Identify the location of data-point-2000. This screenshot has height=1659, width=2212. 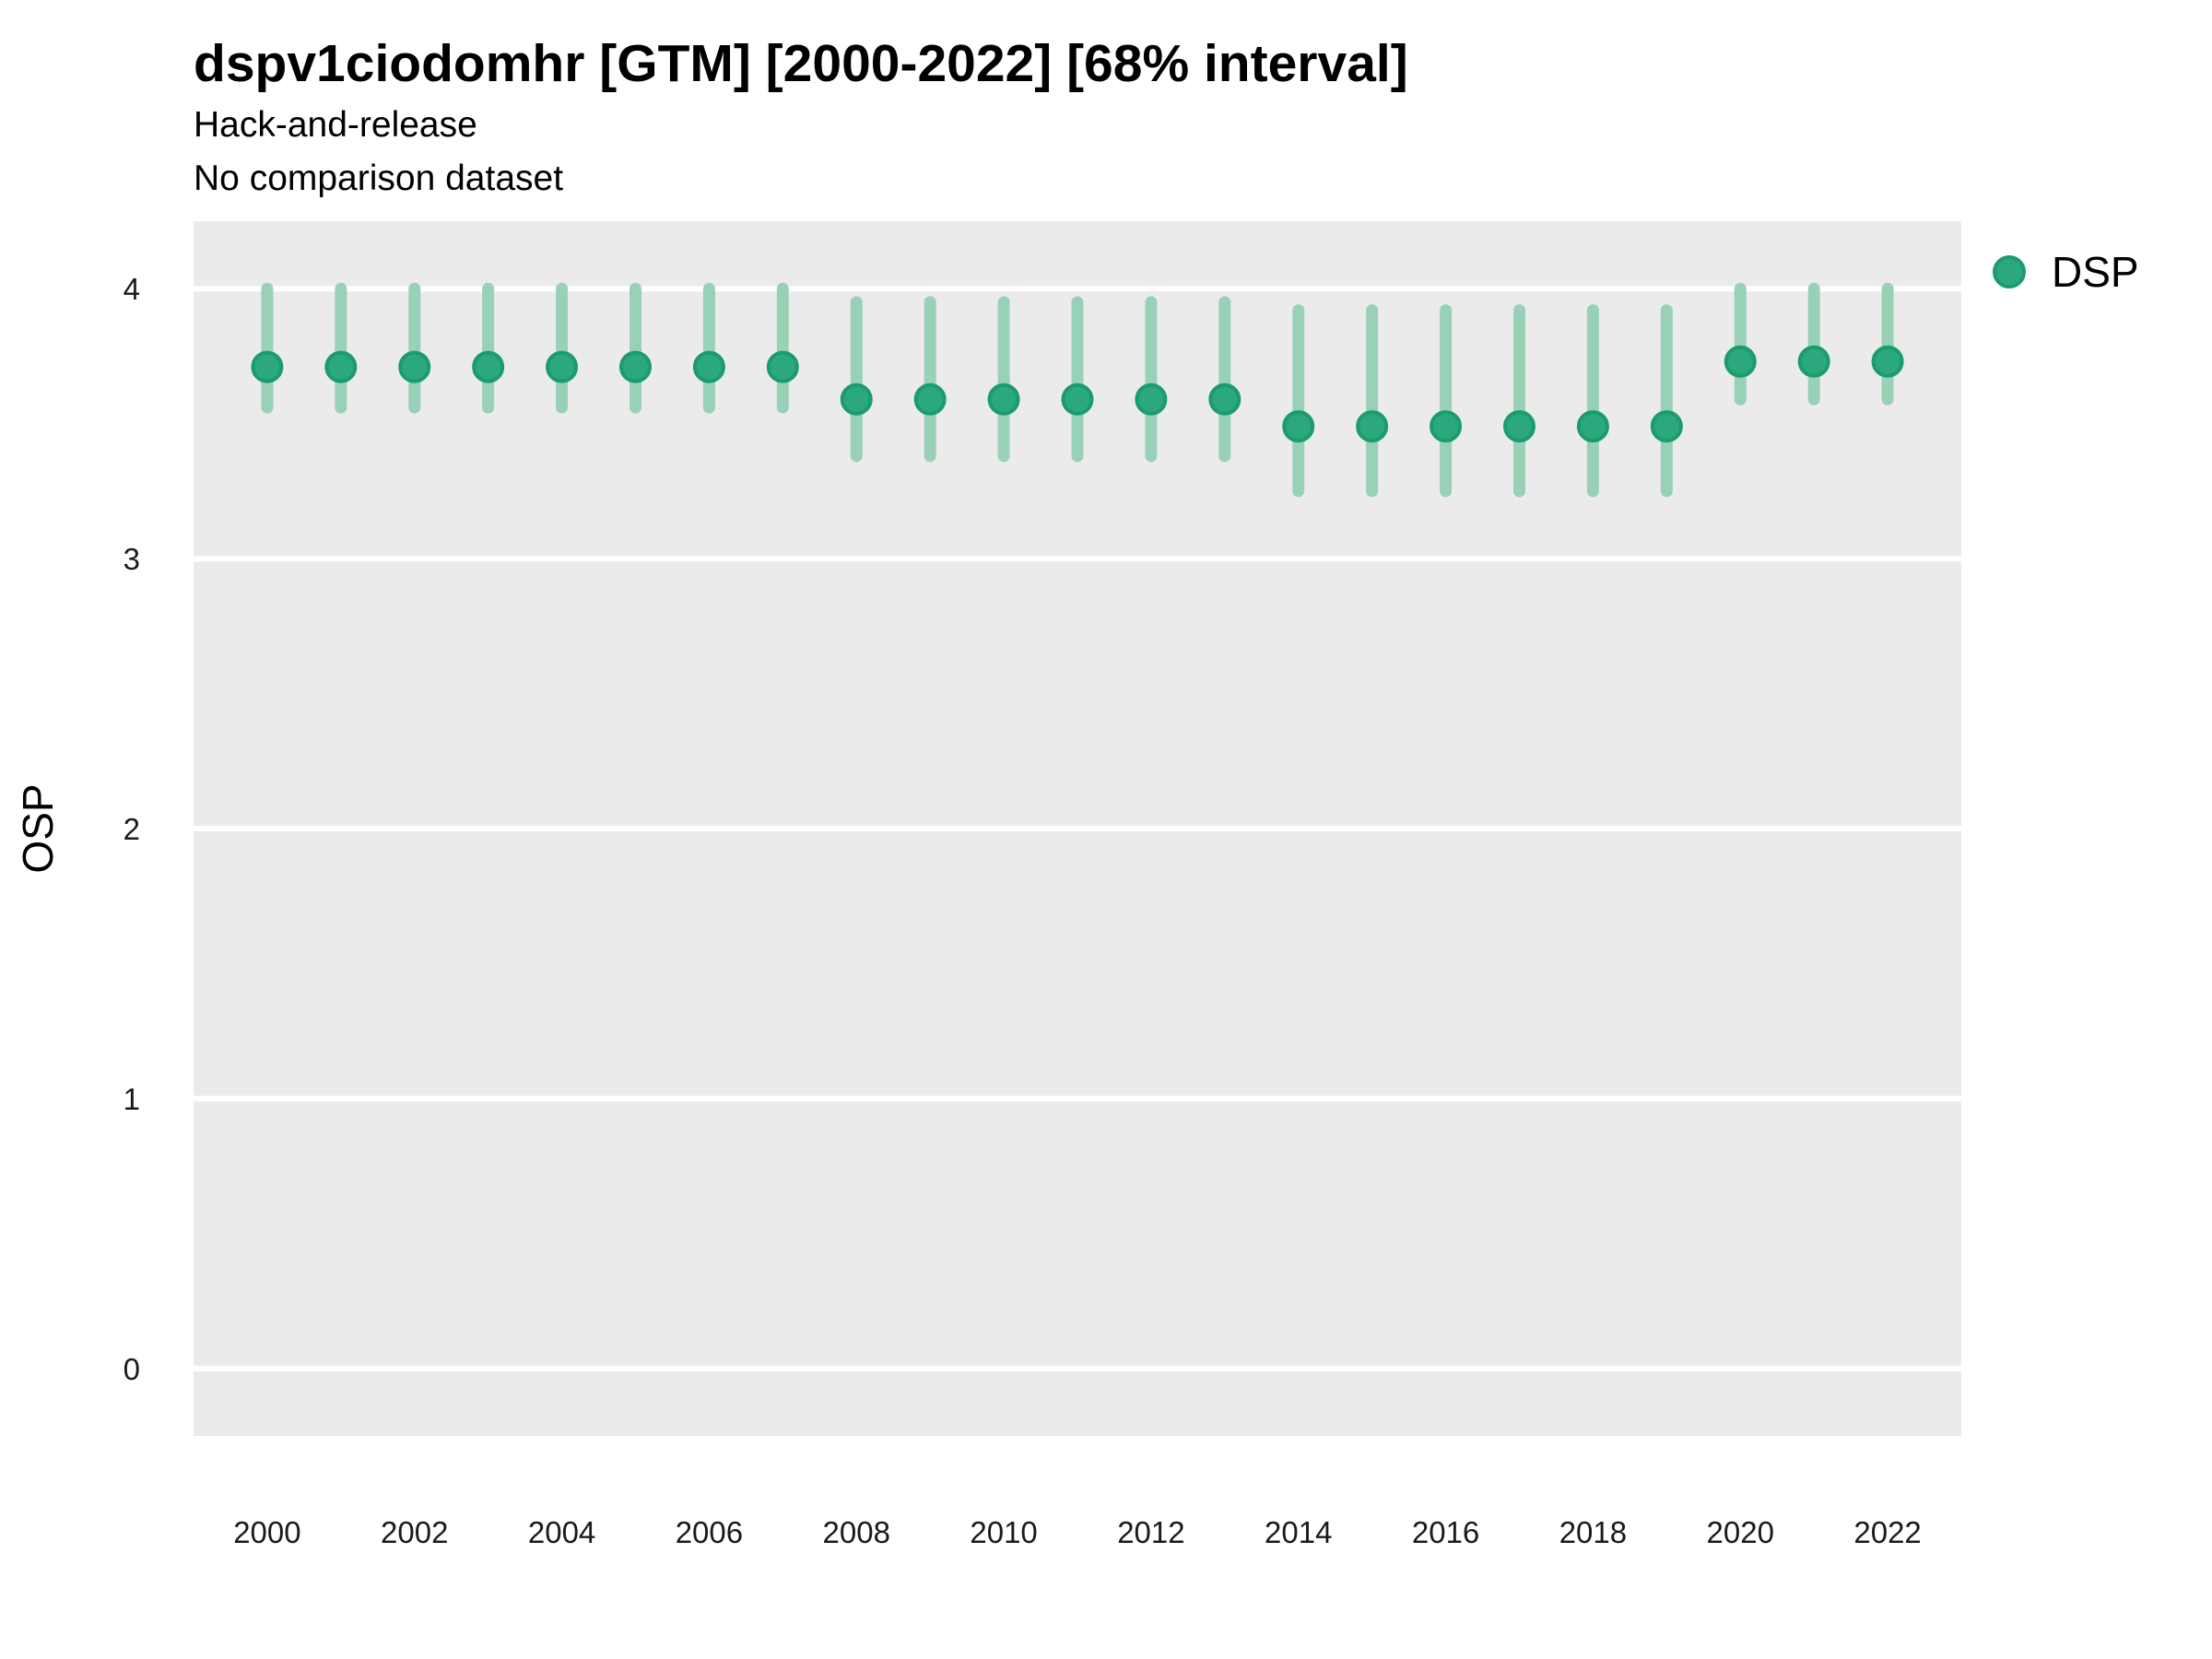
(267, 366).